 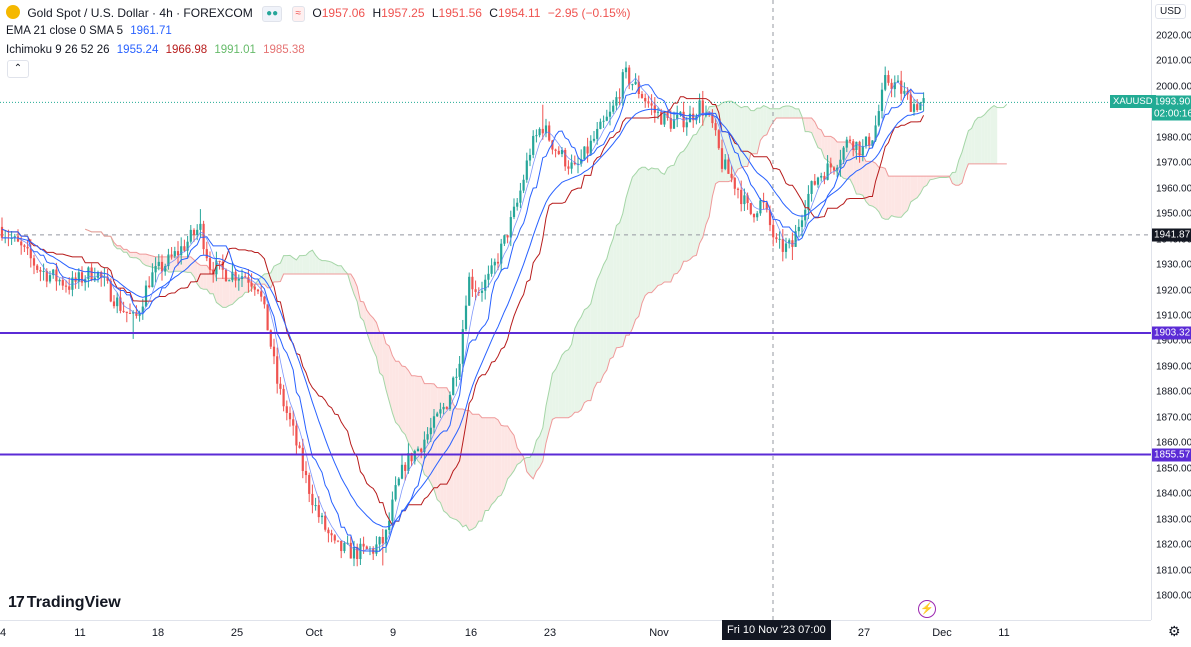 What do you see at coordinates (272, 14) in the screenshot?
I see `dots-icon: ●●` at bounding box center [272, 14].